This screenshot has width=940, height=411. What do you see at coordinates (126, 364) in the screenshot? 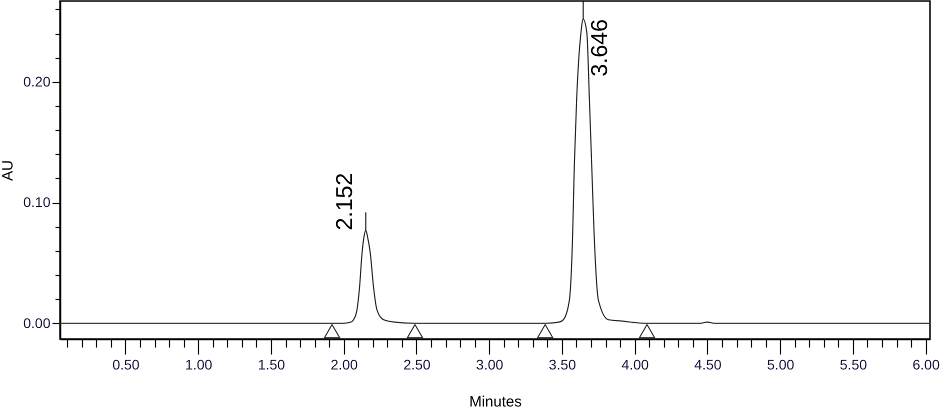
I see `x-tick-label: 0.50` at bounding box center [126, 364].